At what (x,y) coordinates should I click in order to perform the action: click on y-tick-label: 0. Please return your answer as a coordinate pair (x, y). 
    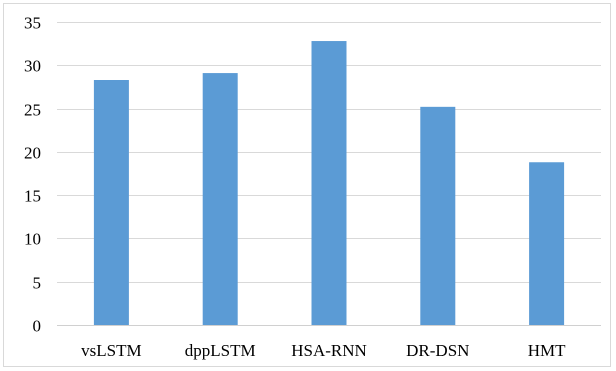
    Looking at the image, I should click on (37, 326).